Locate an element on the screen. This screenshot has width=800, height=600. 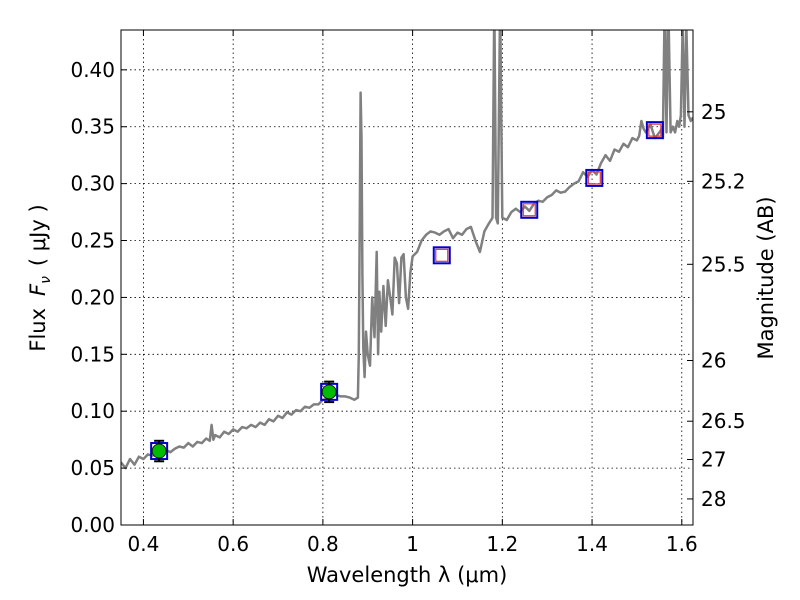
y-tick-label: 0.25 is located at coordinates (92, 241).